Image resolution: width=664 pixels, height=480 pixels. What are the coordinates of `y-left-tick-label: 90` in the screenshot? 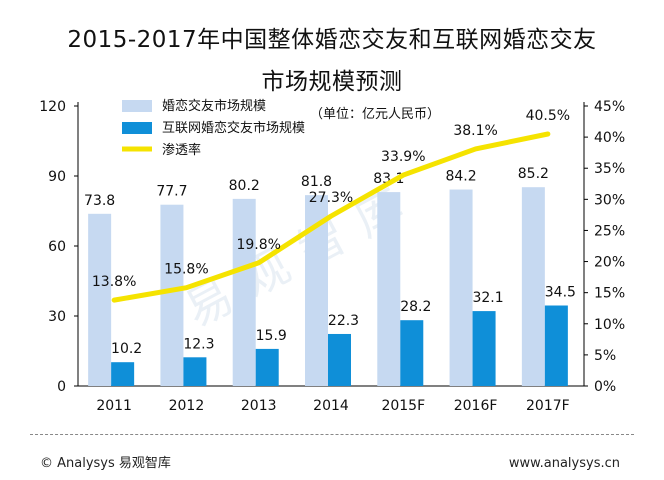 It's located at (57, 177).